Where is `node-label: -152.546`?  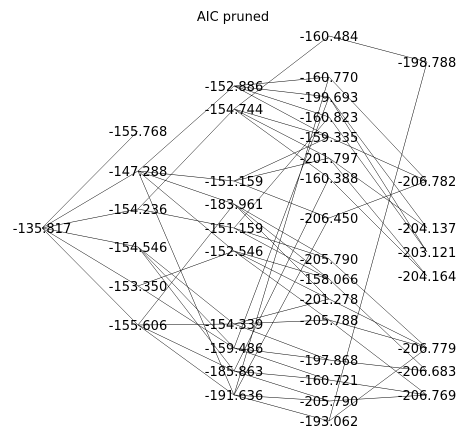 node-label: -152.546 is located at coordinates (234, 252).